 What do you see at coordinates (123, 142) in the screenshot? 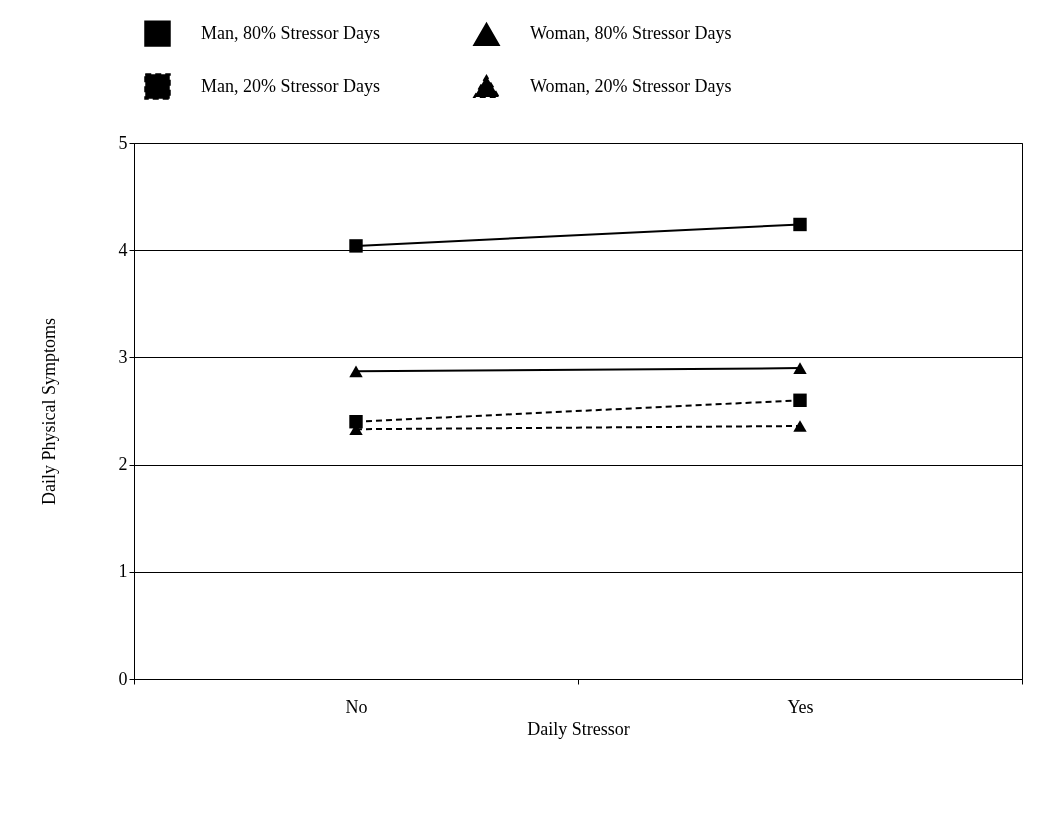
I see `y-tick-label: 5` at bounding box center [123, 142].